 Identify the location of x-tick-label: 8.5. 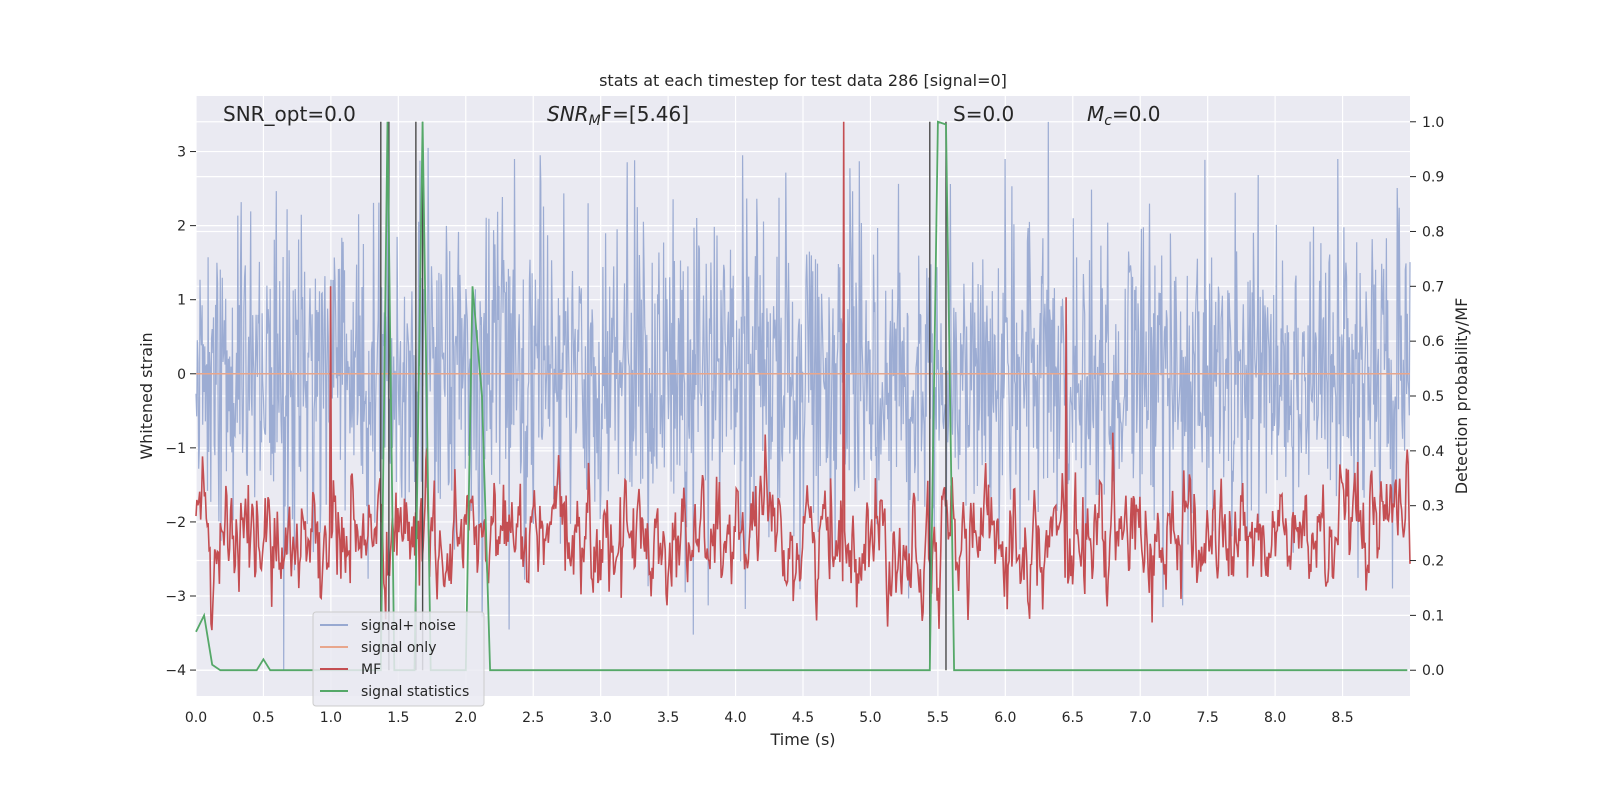
(1342, 718).